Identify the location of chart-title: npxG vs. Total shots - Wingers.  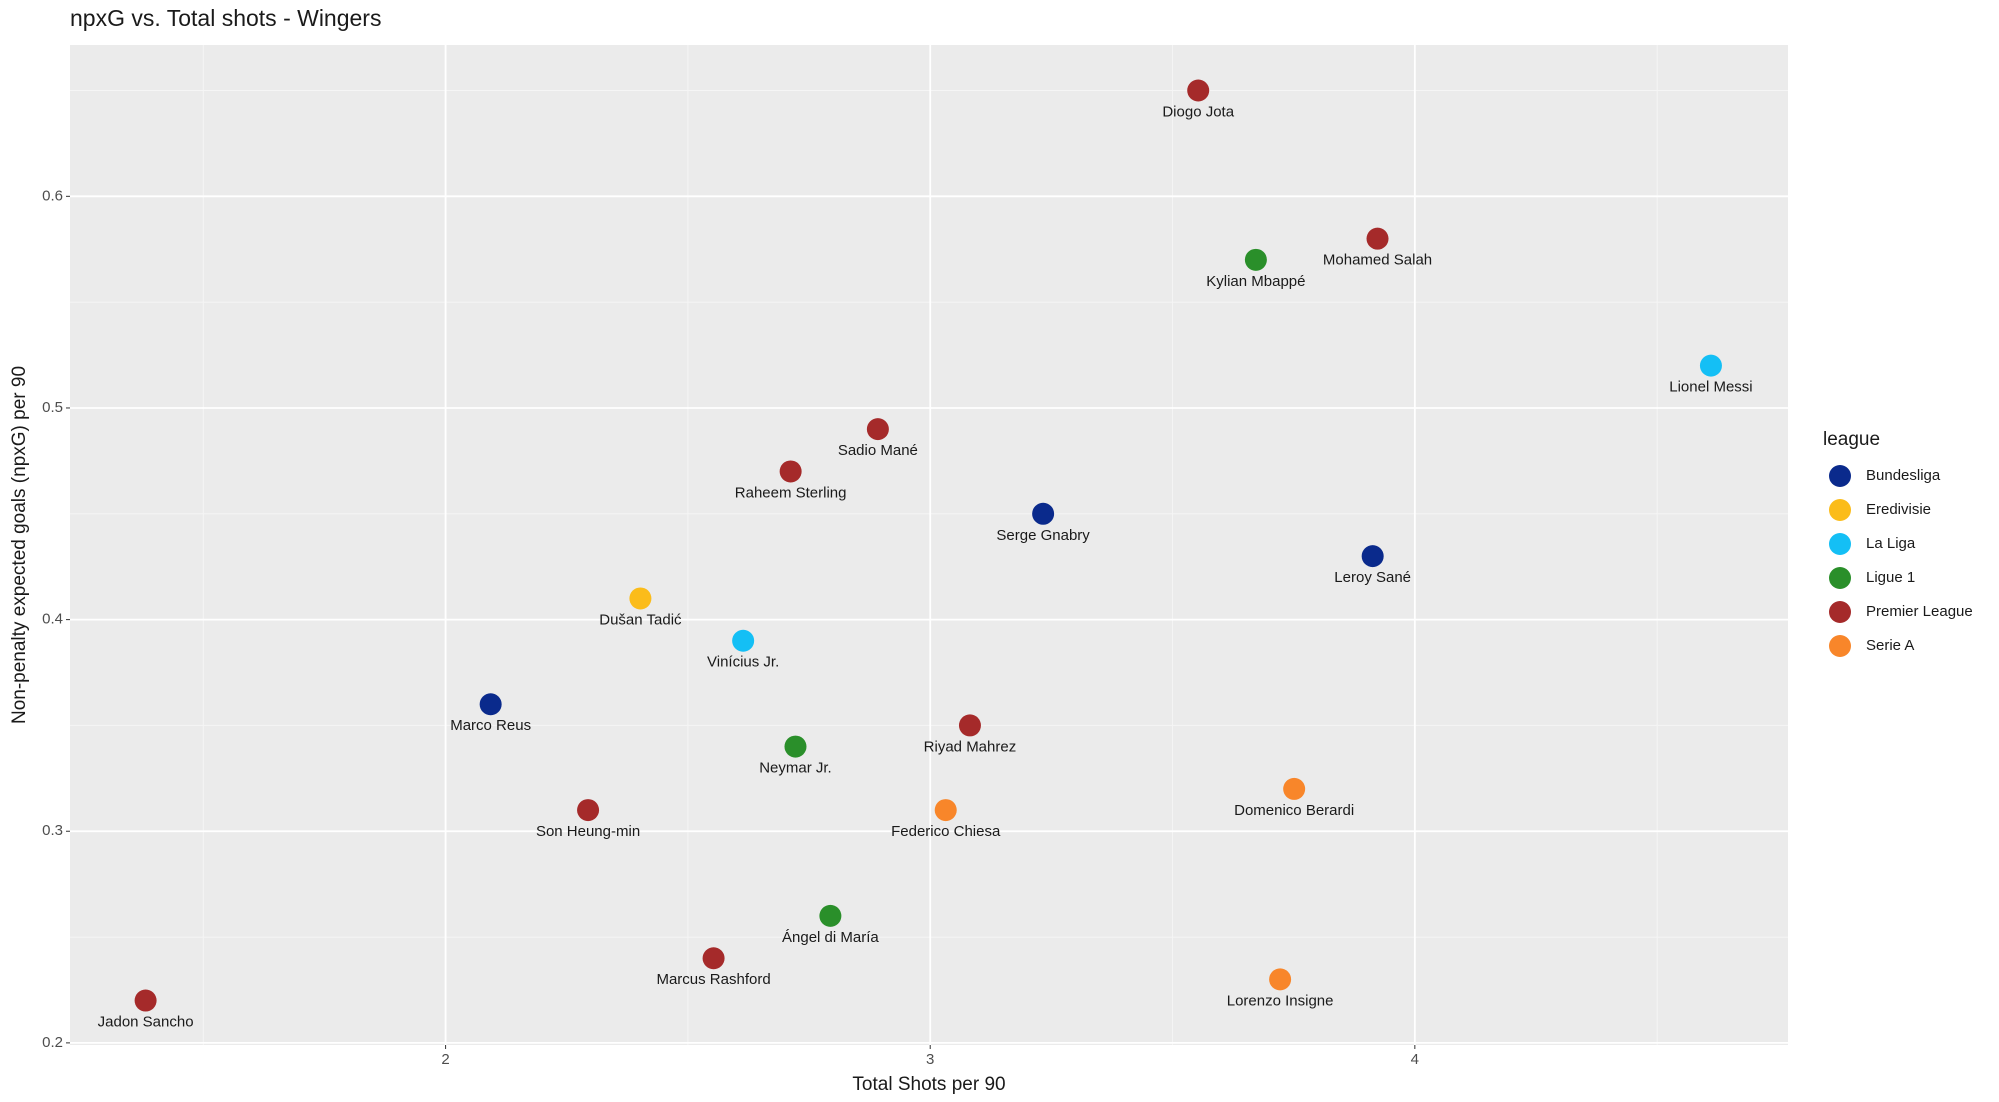
(225, 18).